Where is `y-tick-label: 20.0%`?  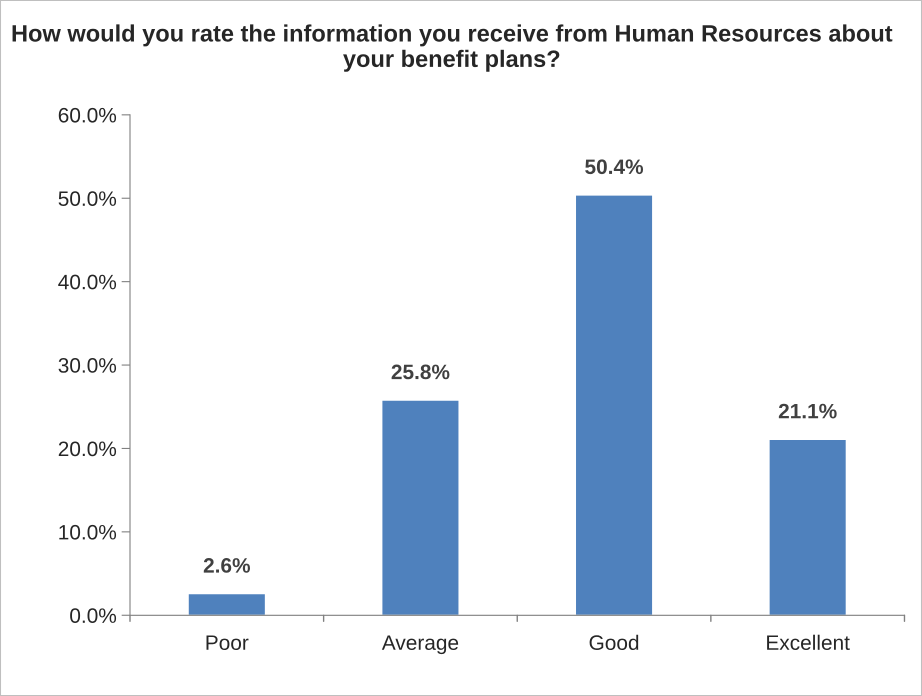 y-tick-label: 20.0% is located at coordinates (87, 448).